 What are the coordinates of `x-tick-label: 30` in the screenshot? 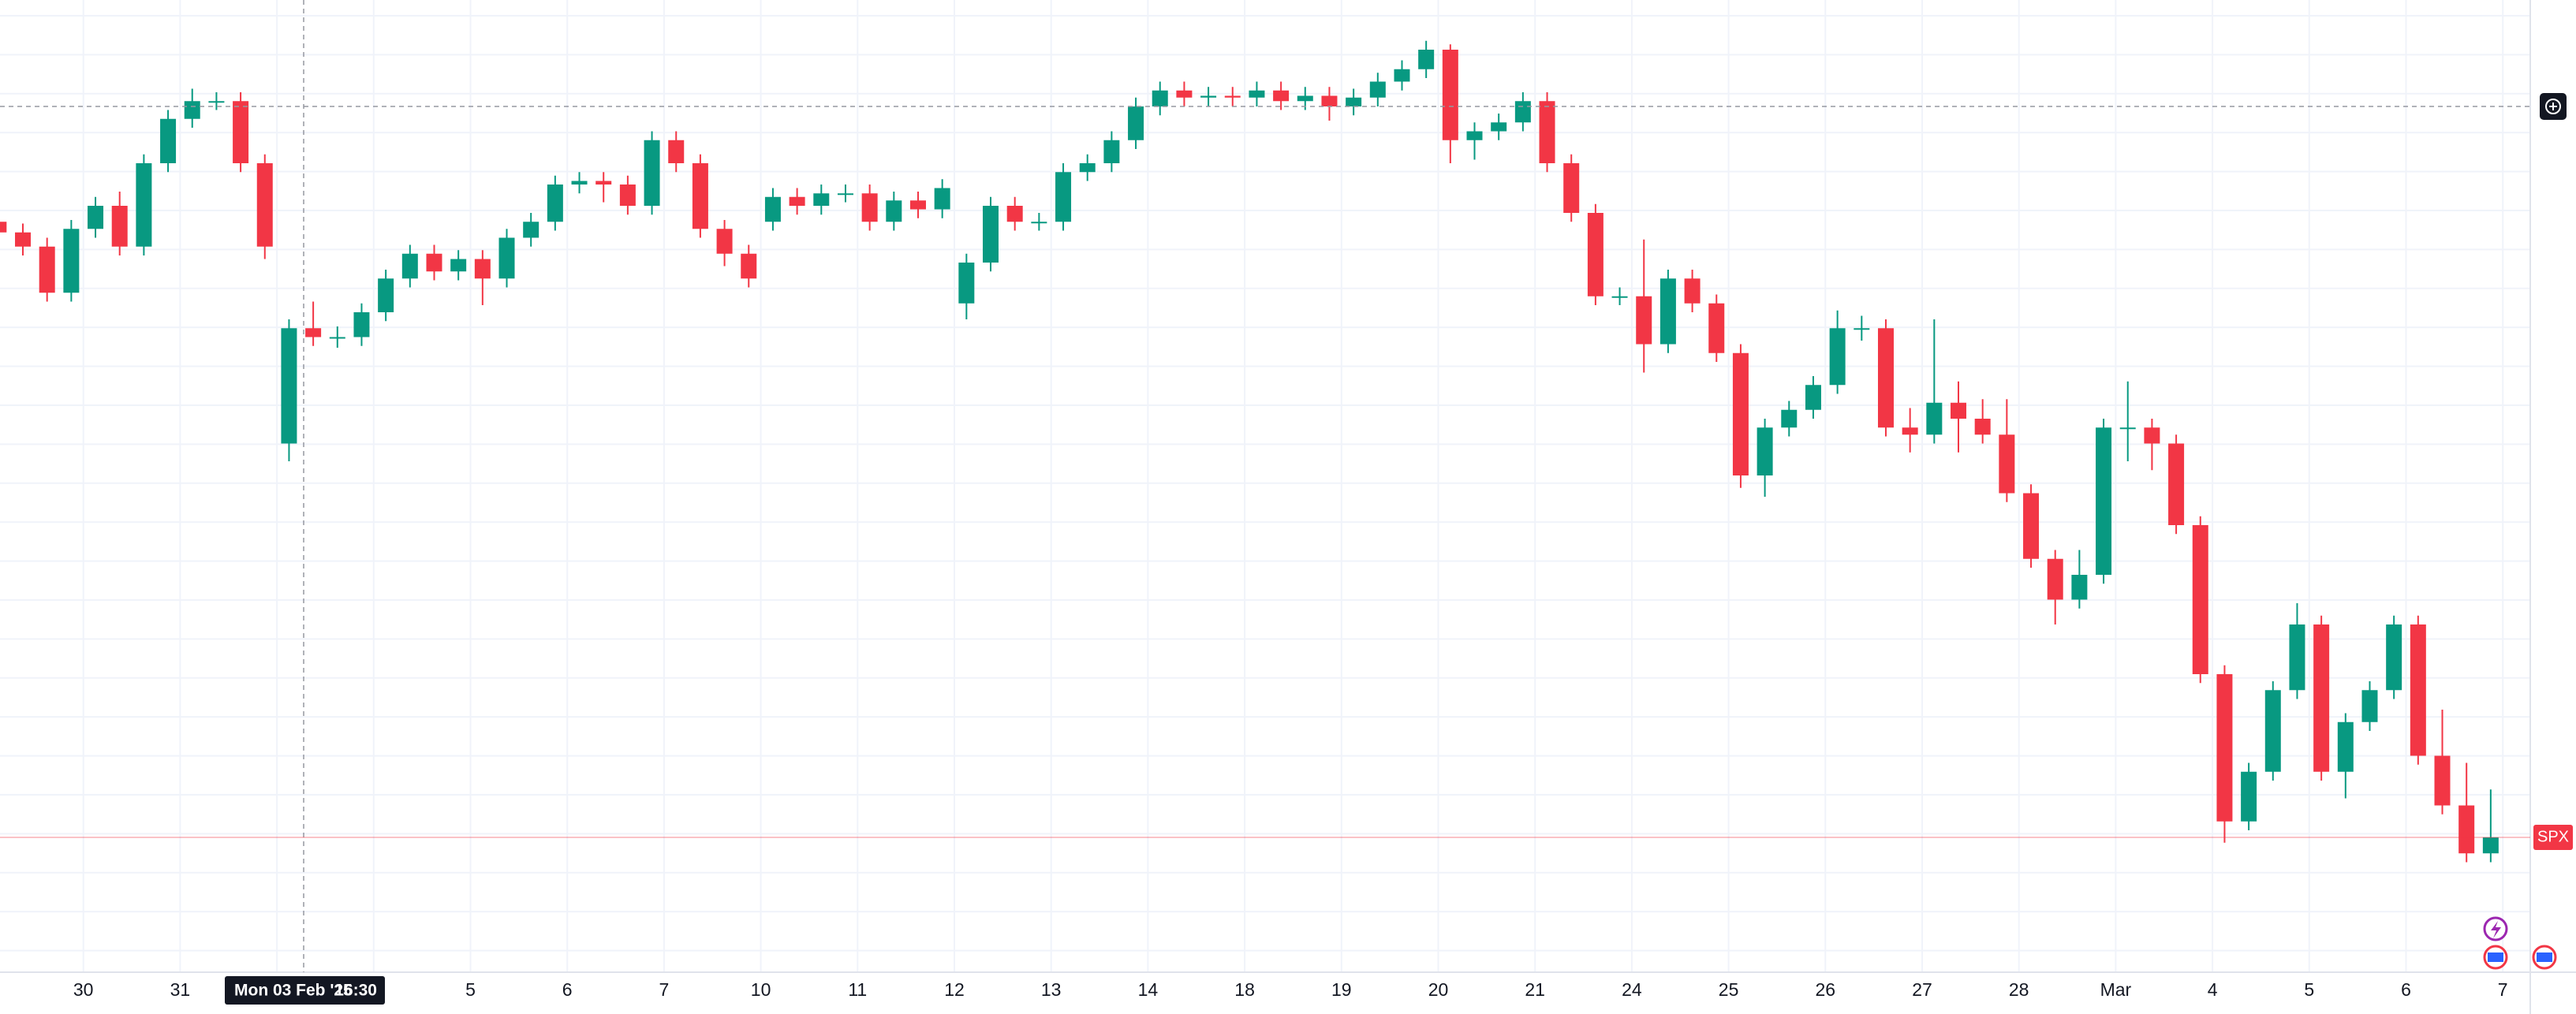 It's located at (83, 989).